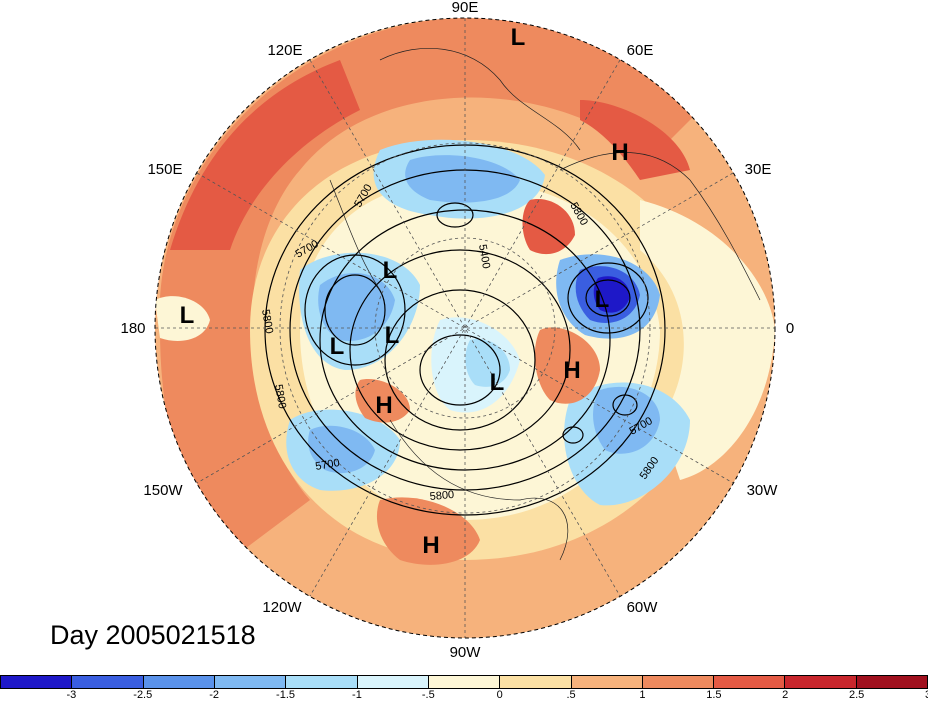 The width and height of the screenshot is (928, 702). I want to click on colorbar-tick-label: -1.5, so click(286, 695).